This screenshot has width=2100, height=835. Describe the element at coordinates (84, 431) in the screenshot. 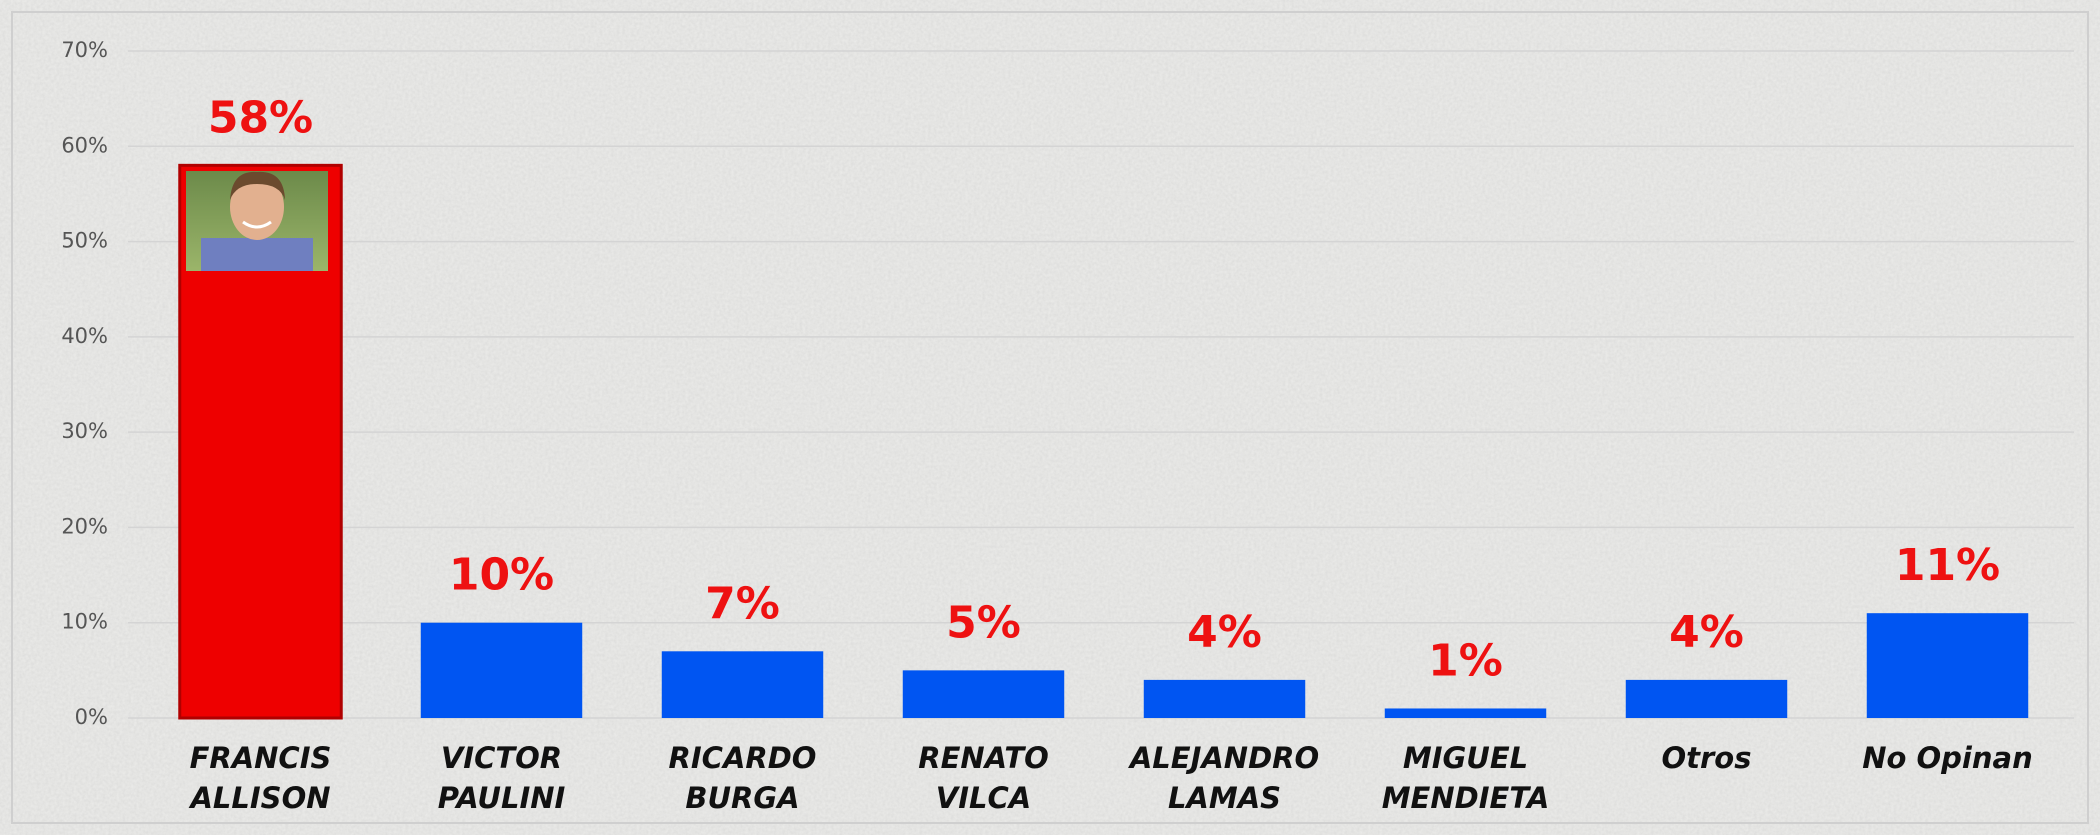

I see `y-tick-label: 30%` at that location.